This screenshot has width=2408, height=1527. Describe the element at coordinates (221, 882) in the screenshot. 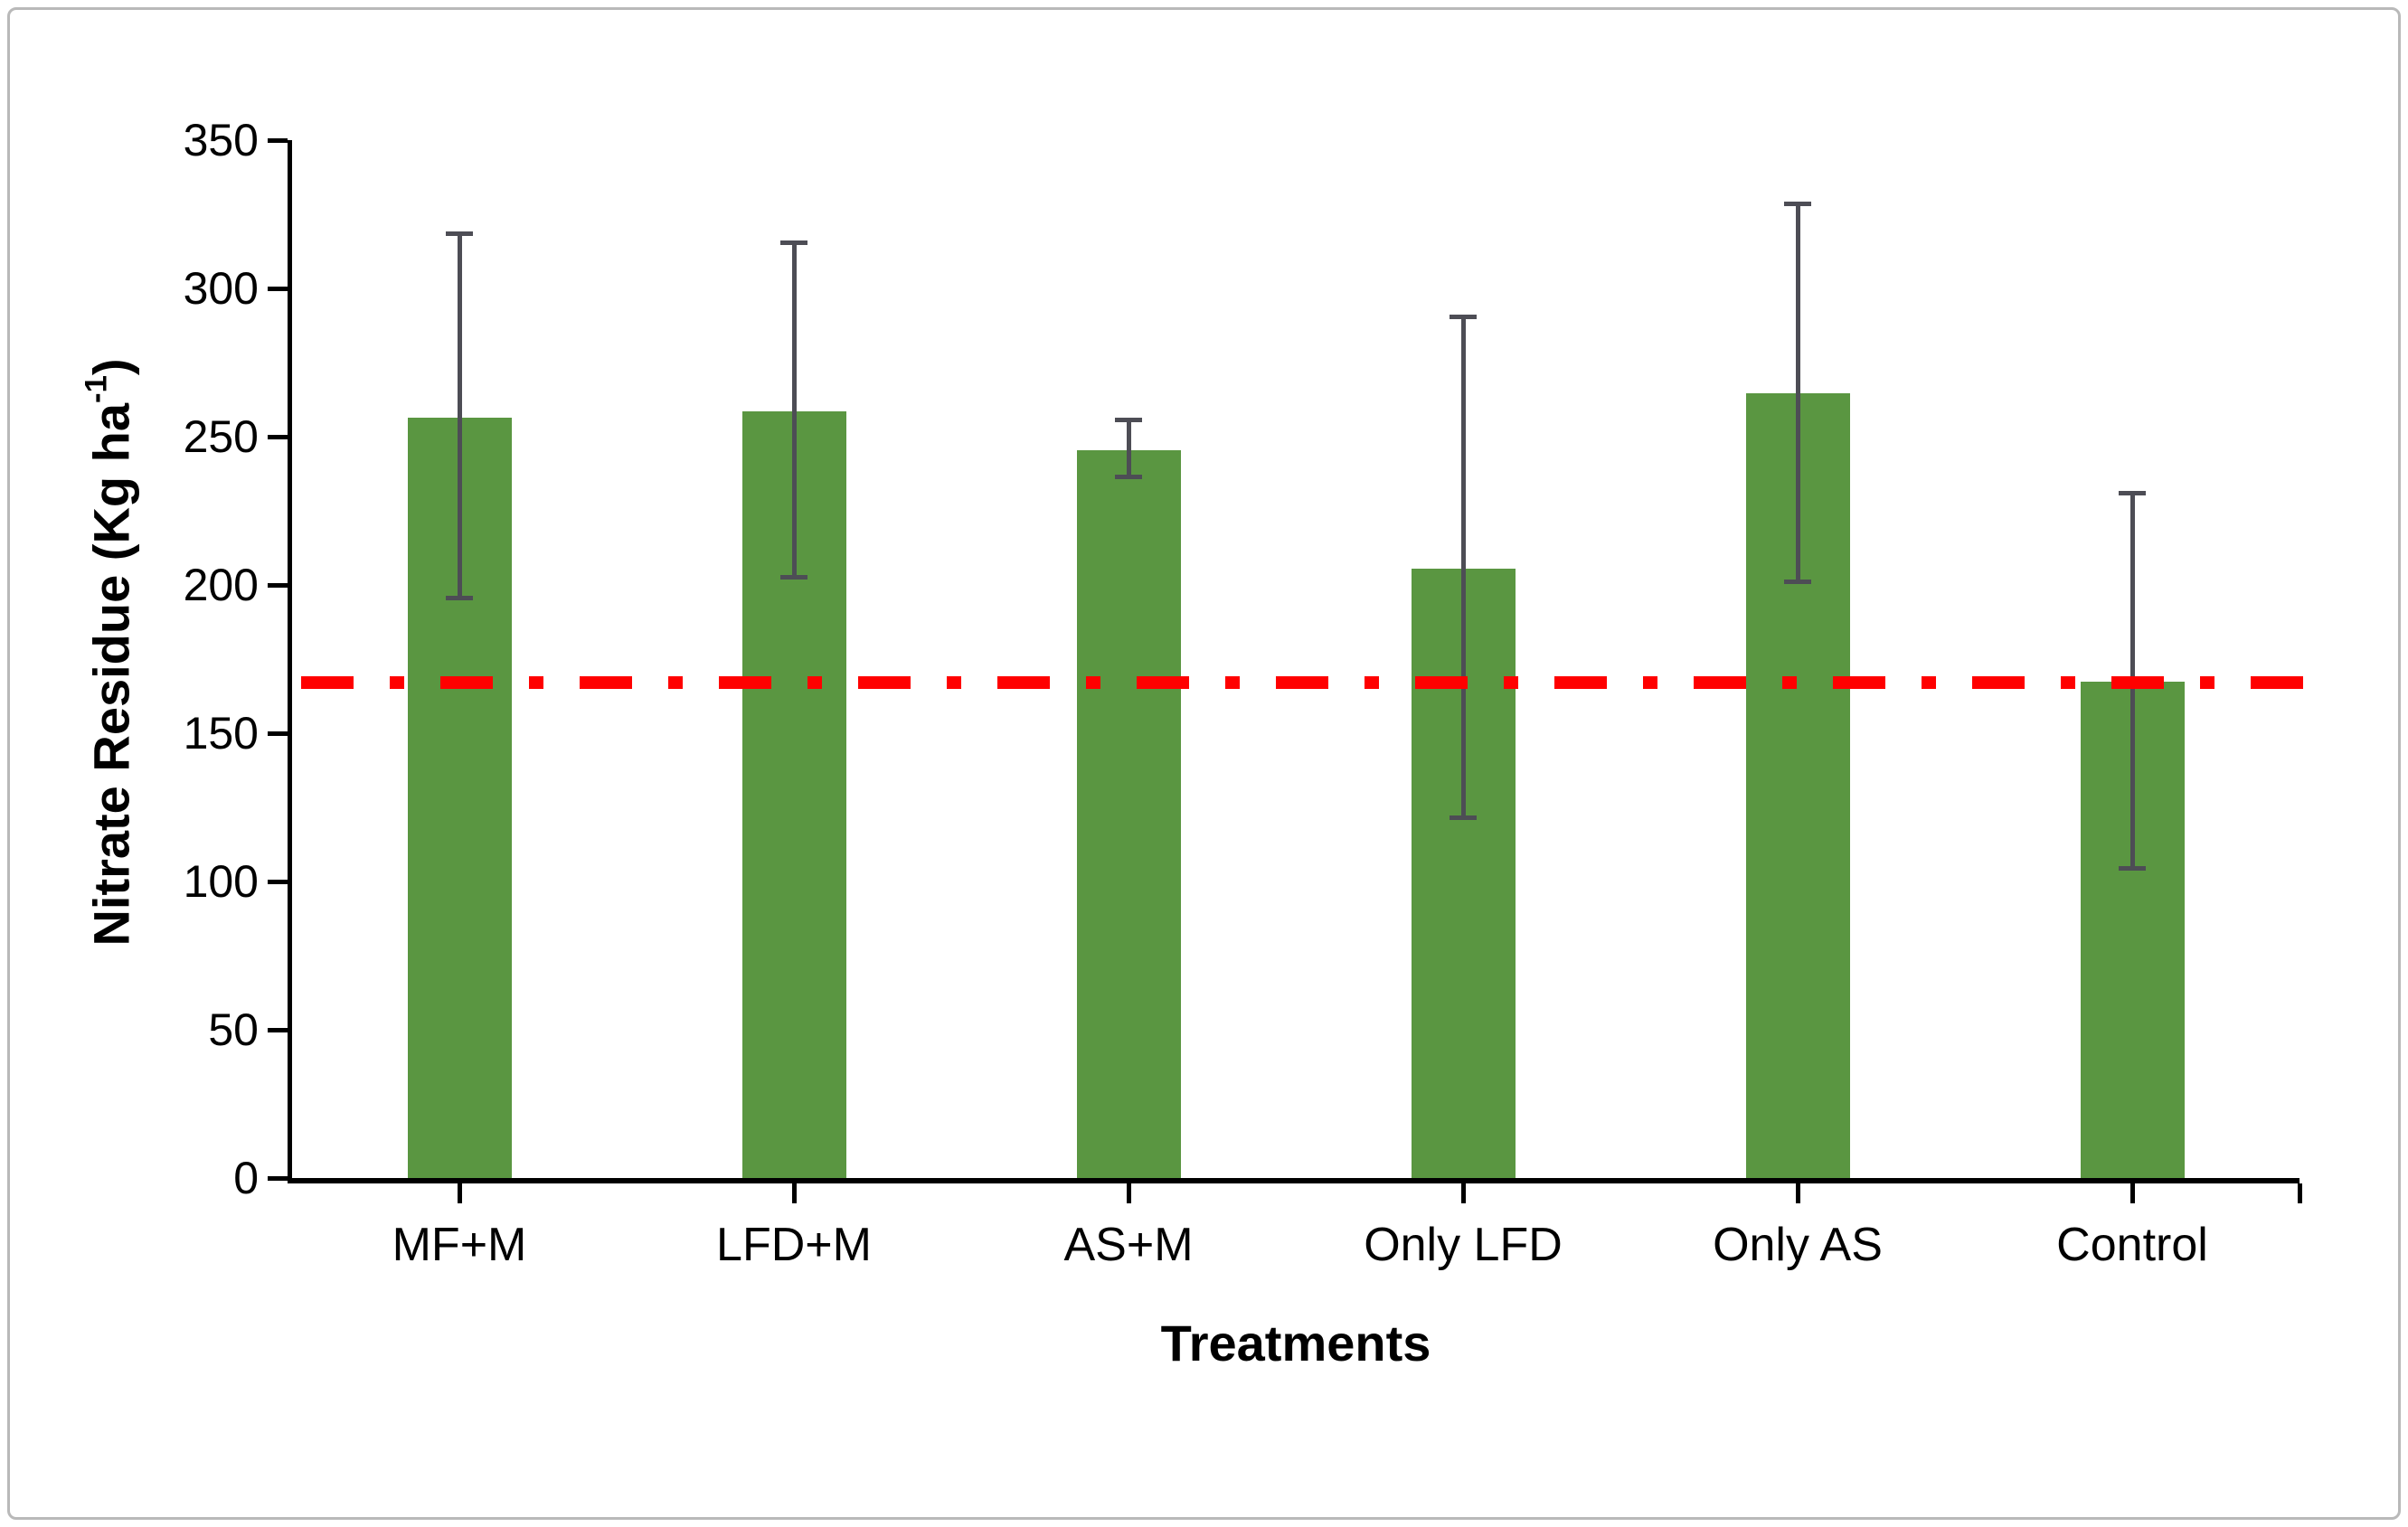

I see `y-axis-tick-label: 100` at that location.